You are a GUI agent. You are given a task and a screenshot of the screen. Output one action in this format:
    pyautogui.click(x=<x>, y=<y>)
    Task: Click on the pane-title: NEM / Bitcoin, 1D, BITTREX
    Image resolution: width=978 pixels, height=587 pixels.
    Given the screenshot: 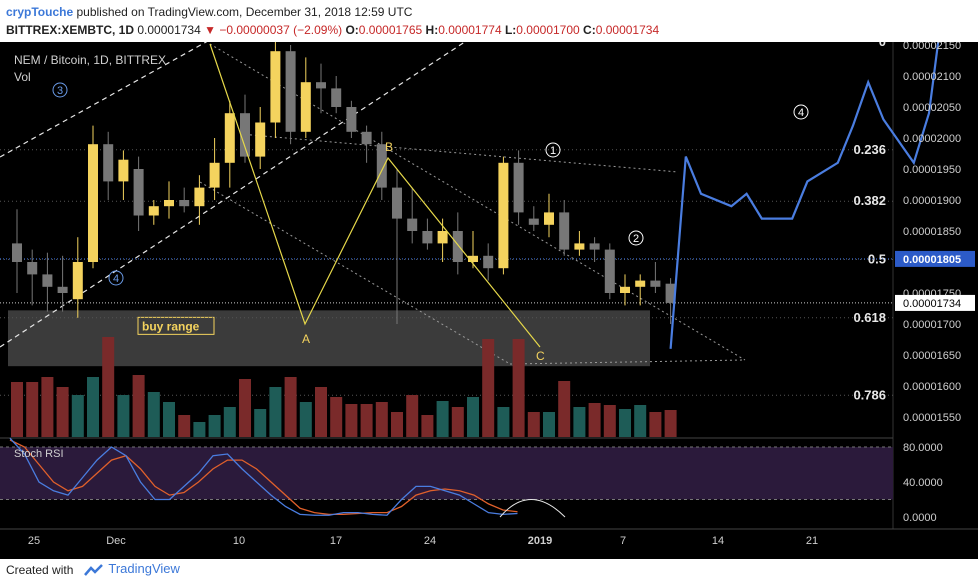 What is the action you would take?
    pyautogui.click(x=90, y=60)
    